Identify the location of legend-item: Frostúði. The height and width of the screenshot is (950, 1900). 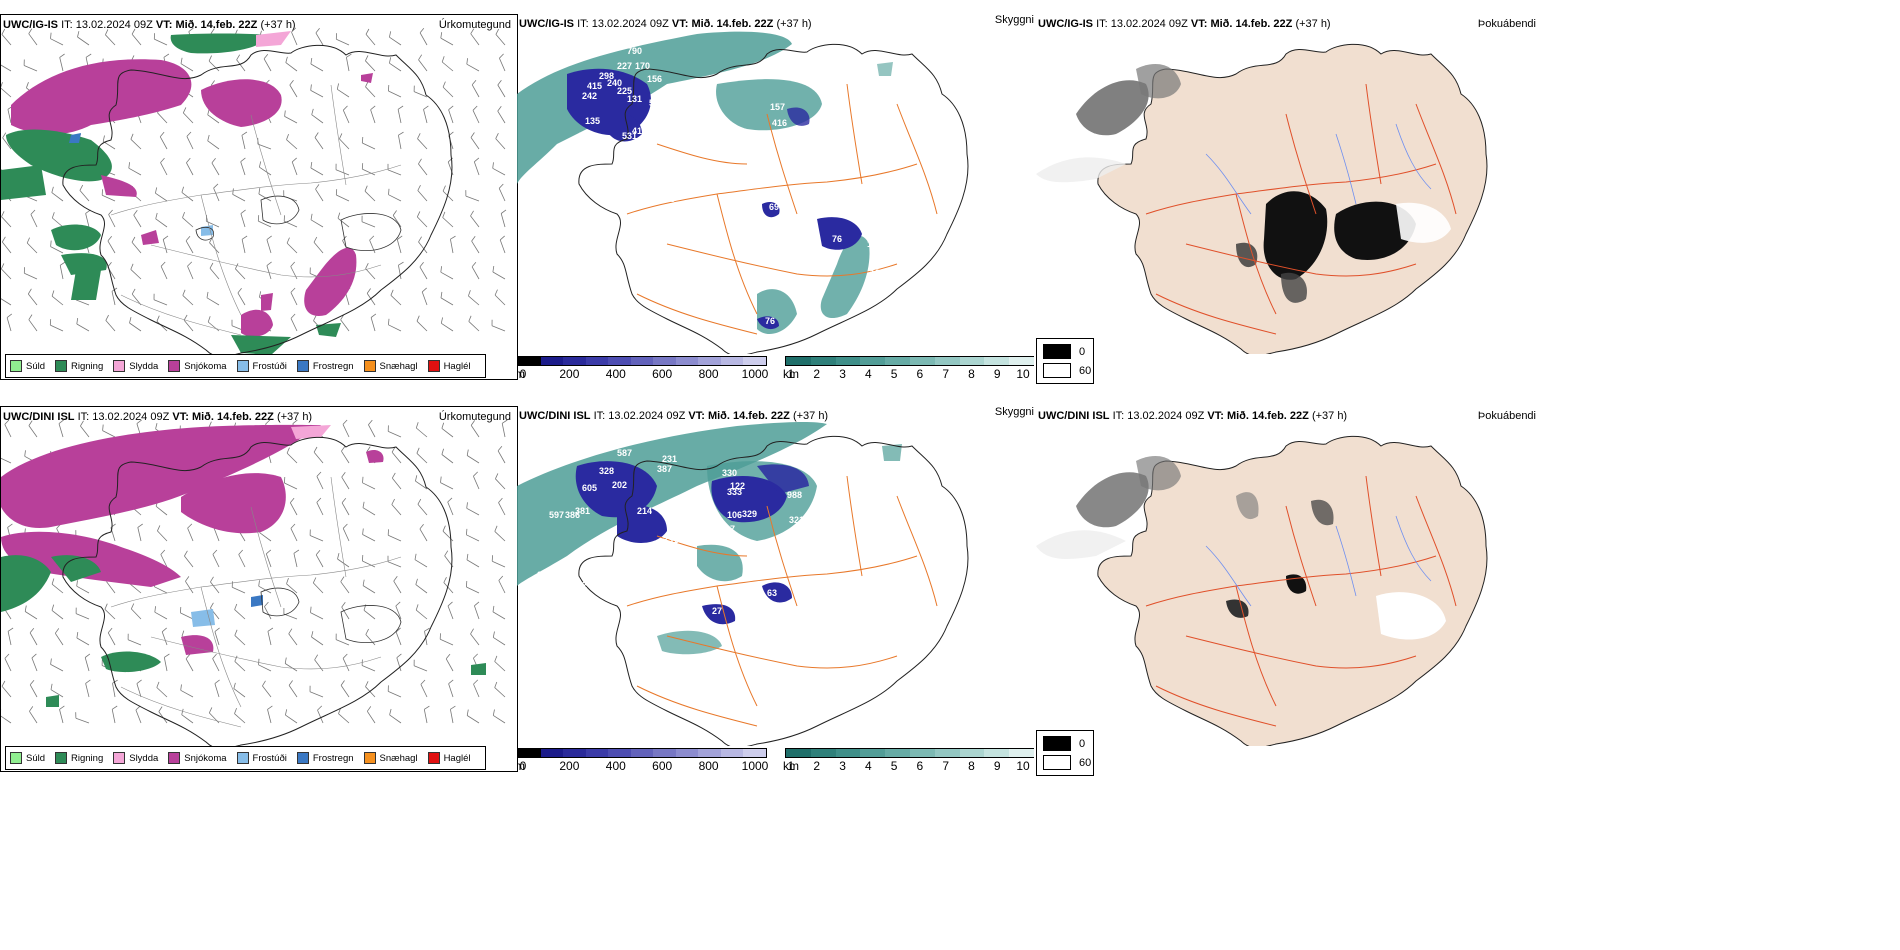
(261, 758).